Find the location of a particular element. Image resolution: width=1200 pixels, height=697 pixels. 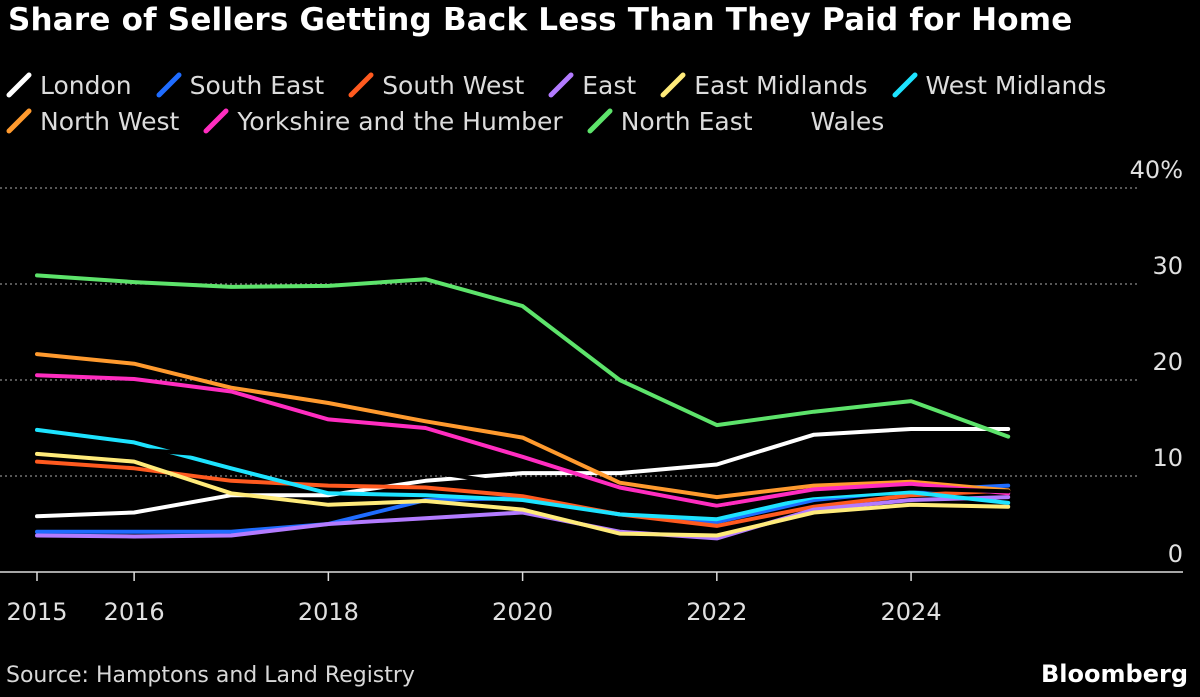

legend-label: South East is located at coordinates (257, 85).